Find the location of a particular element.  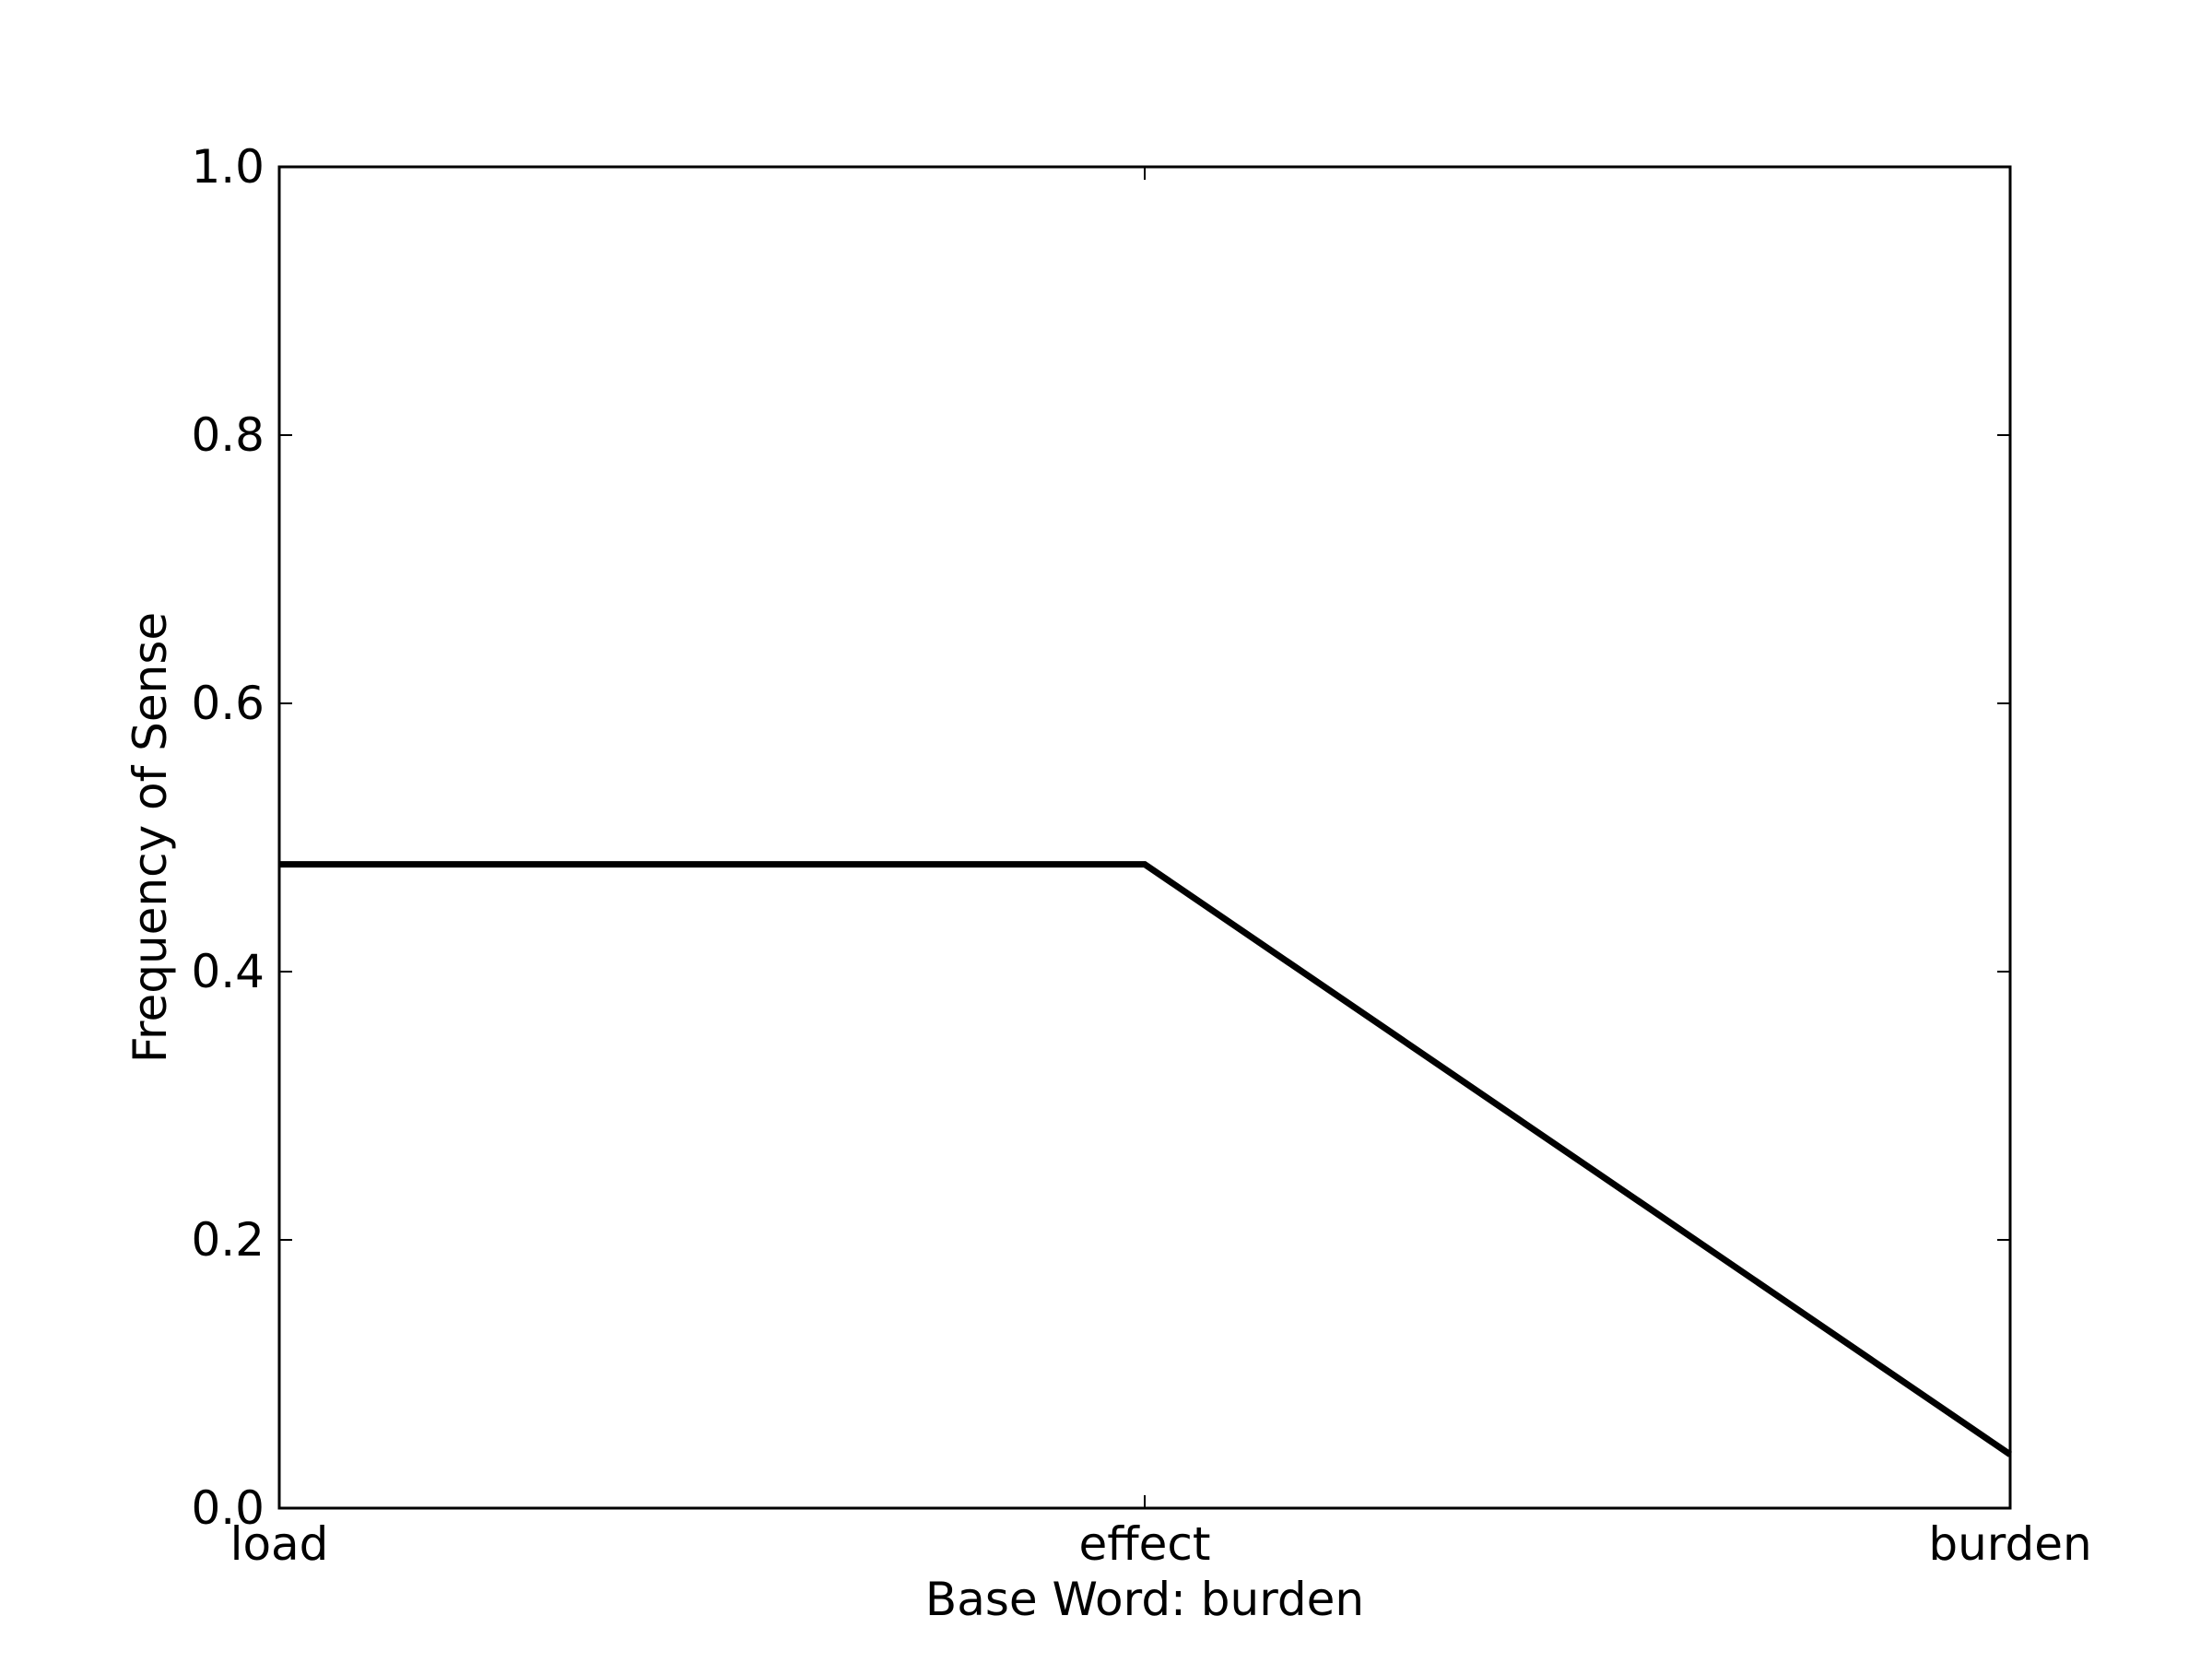

x-axis-label: Base Word: burden is located at coordinates (1144, 1599).